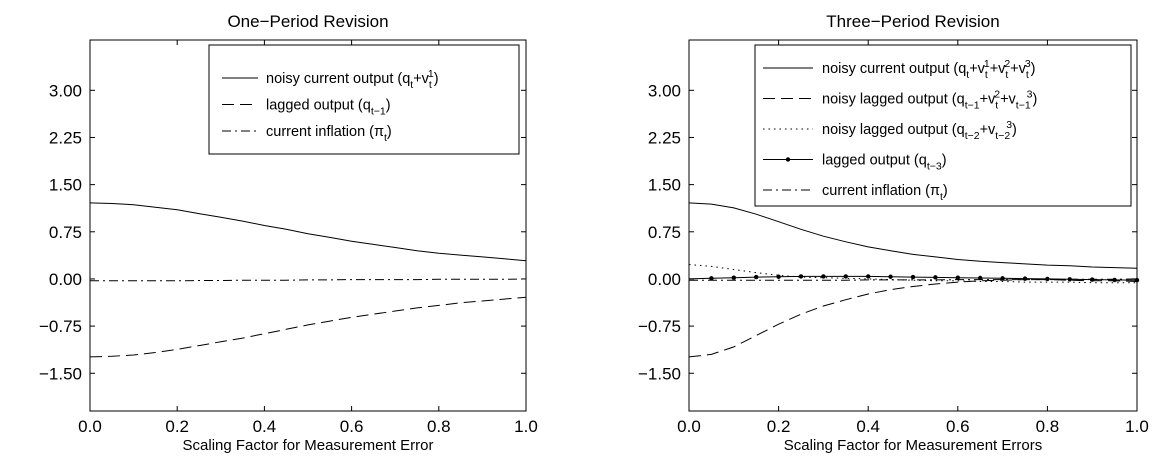  What do you see at coordinates (328, 108) in the screenshot?
I see `legend-entry-label: lagged output (qt−1)` at bounding box center [328, 108].